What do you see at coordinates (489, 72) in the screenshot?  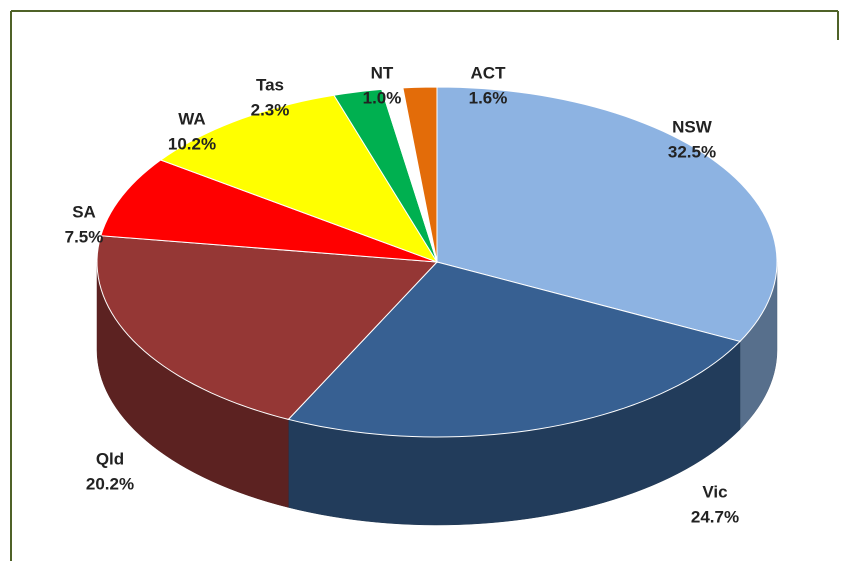 I see `slice-label: ACT` at bounding box center [489, 72].